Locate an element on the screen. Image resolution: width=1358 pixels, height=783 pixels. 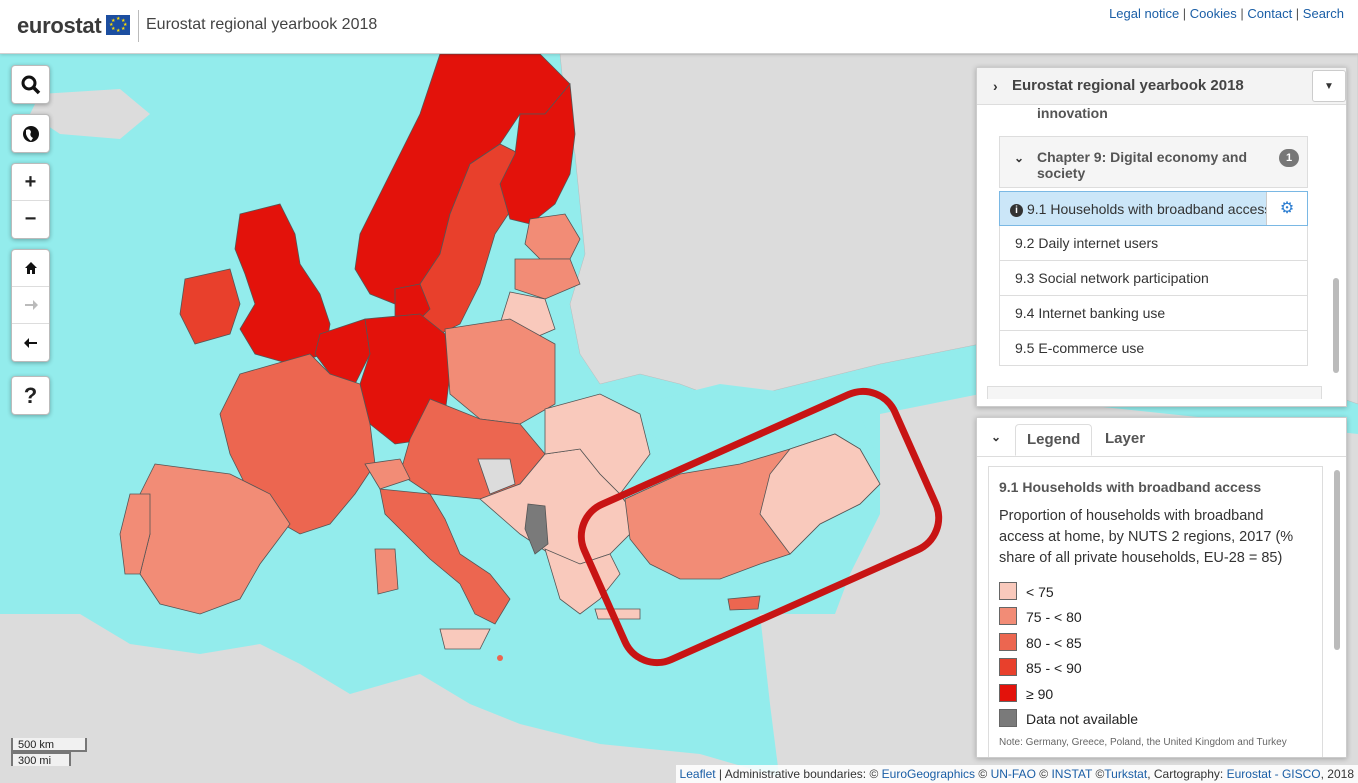
legend-class-3: 80 - < 85 is located at coordinates (1040, 642).